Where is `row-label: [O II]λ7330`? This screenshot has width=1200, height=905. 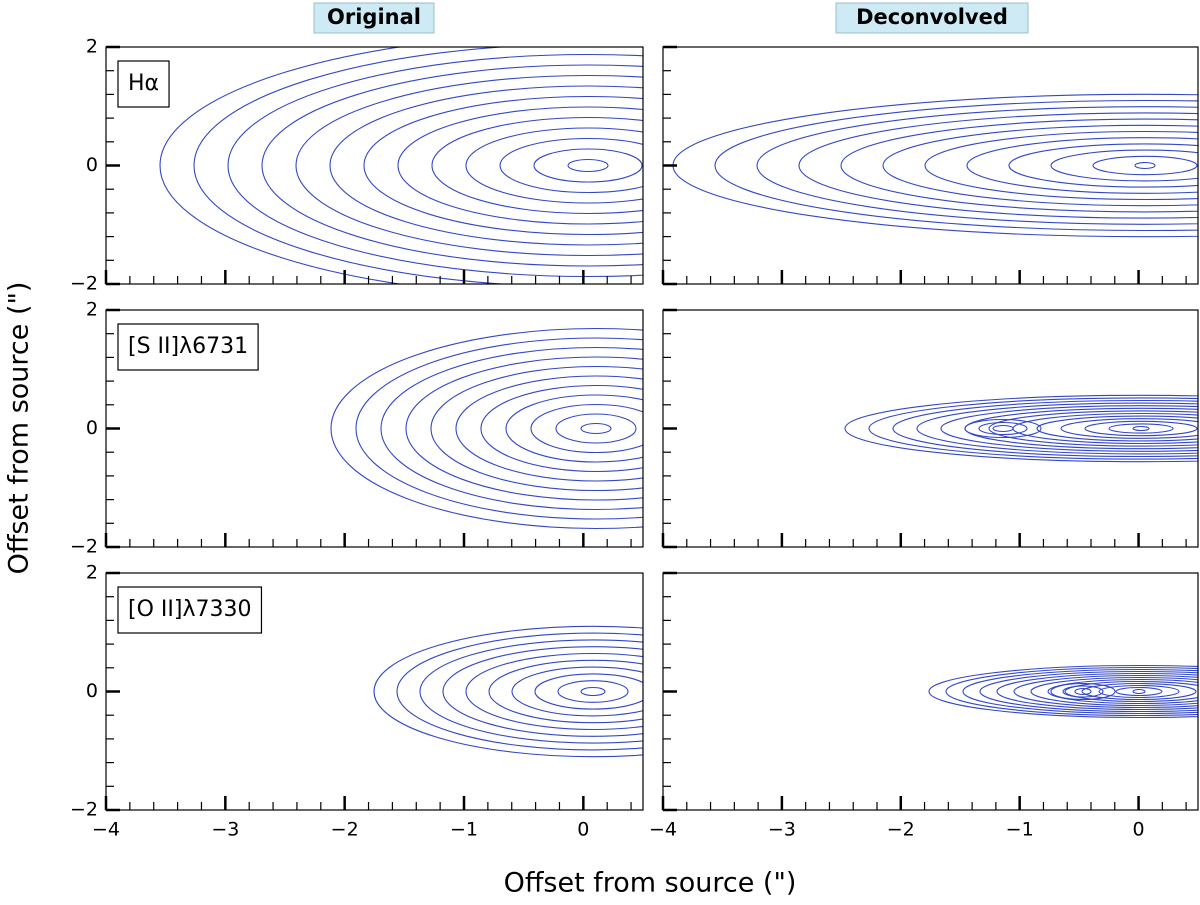
row-label: [O II]λ7330 is located at coordinates (189, 609).